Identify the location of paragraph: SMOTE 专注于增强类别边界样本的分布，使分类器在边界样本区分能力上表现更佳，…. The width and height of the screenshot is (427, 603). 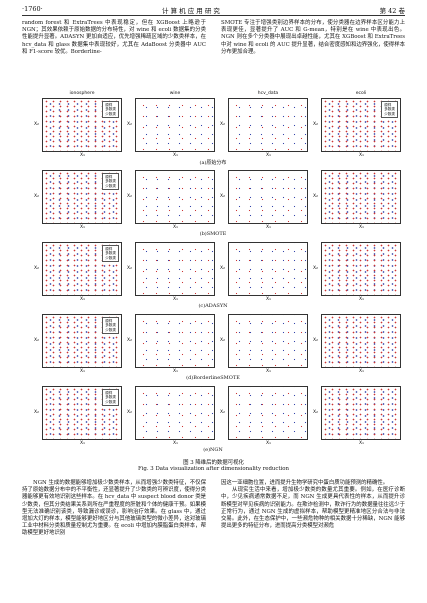
(313, 37).